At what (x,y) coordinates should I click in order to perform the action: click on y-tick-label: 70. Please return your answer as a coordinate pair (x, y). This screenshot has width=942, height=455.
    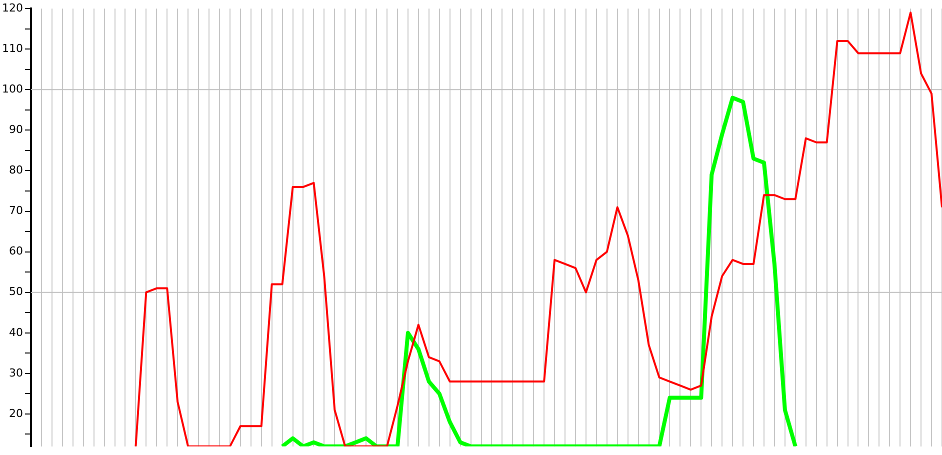
    Looking at the image, I should click on (15, 211).